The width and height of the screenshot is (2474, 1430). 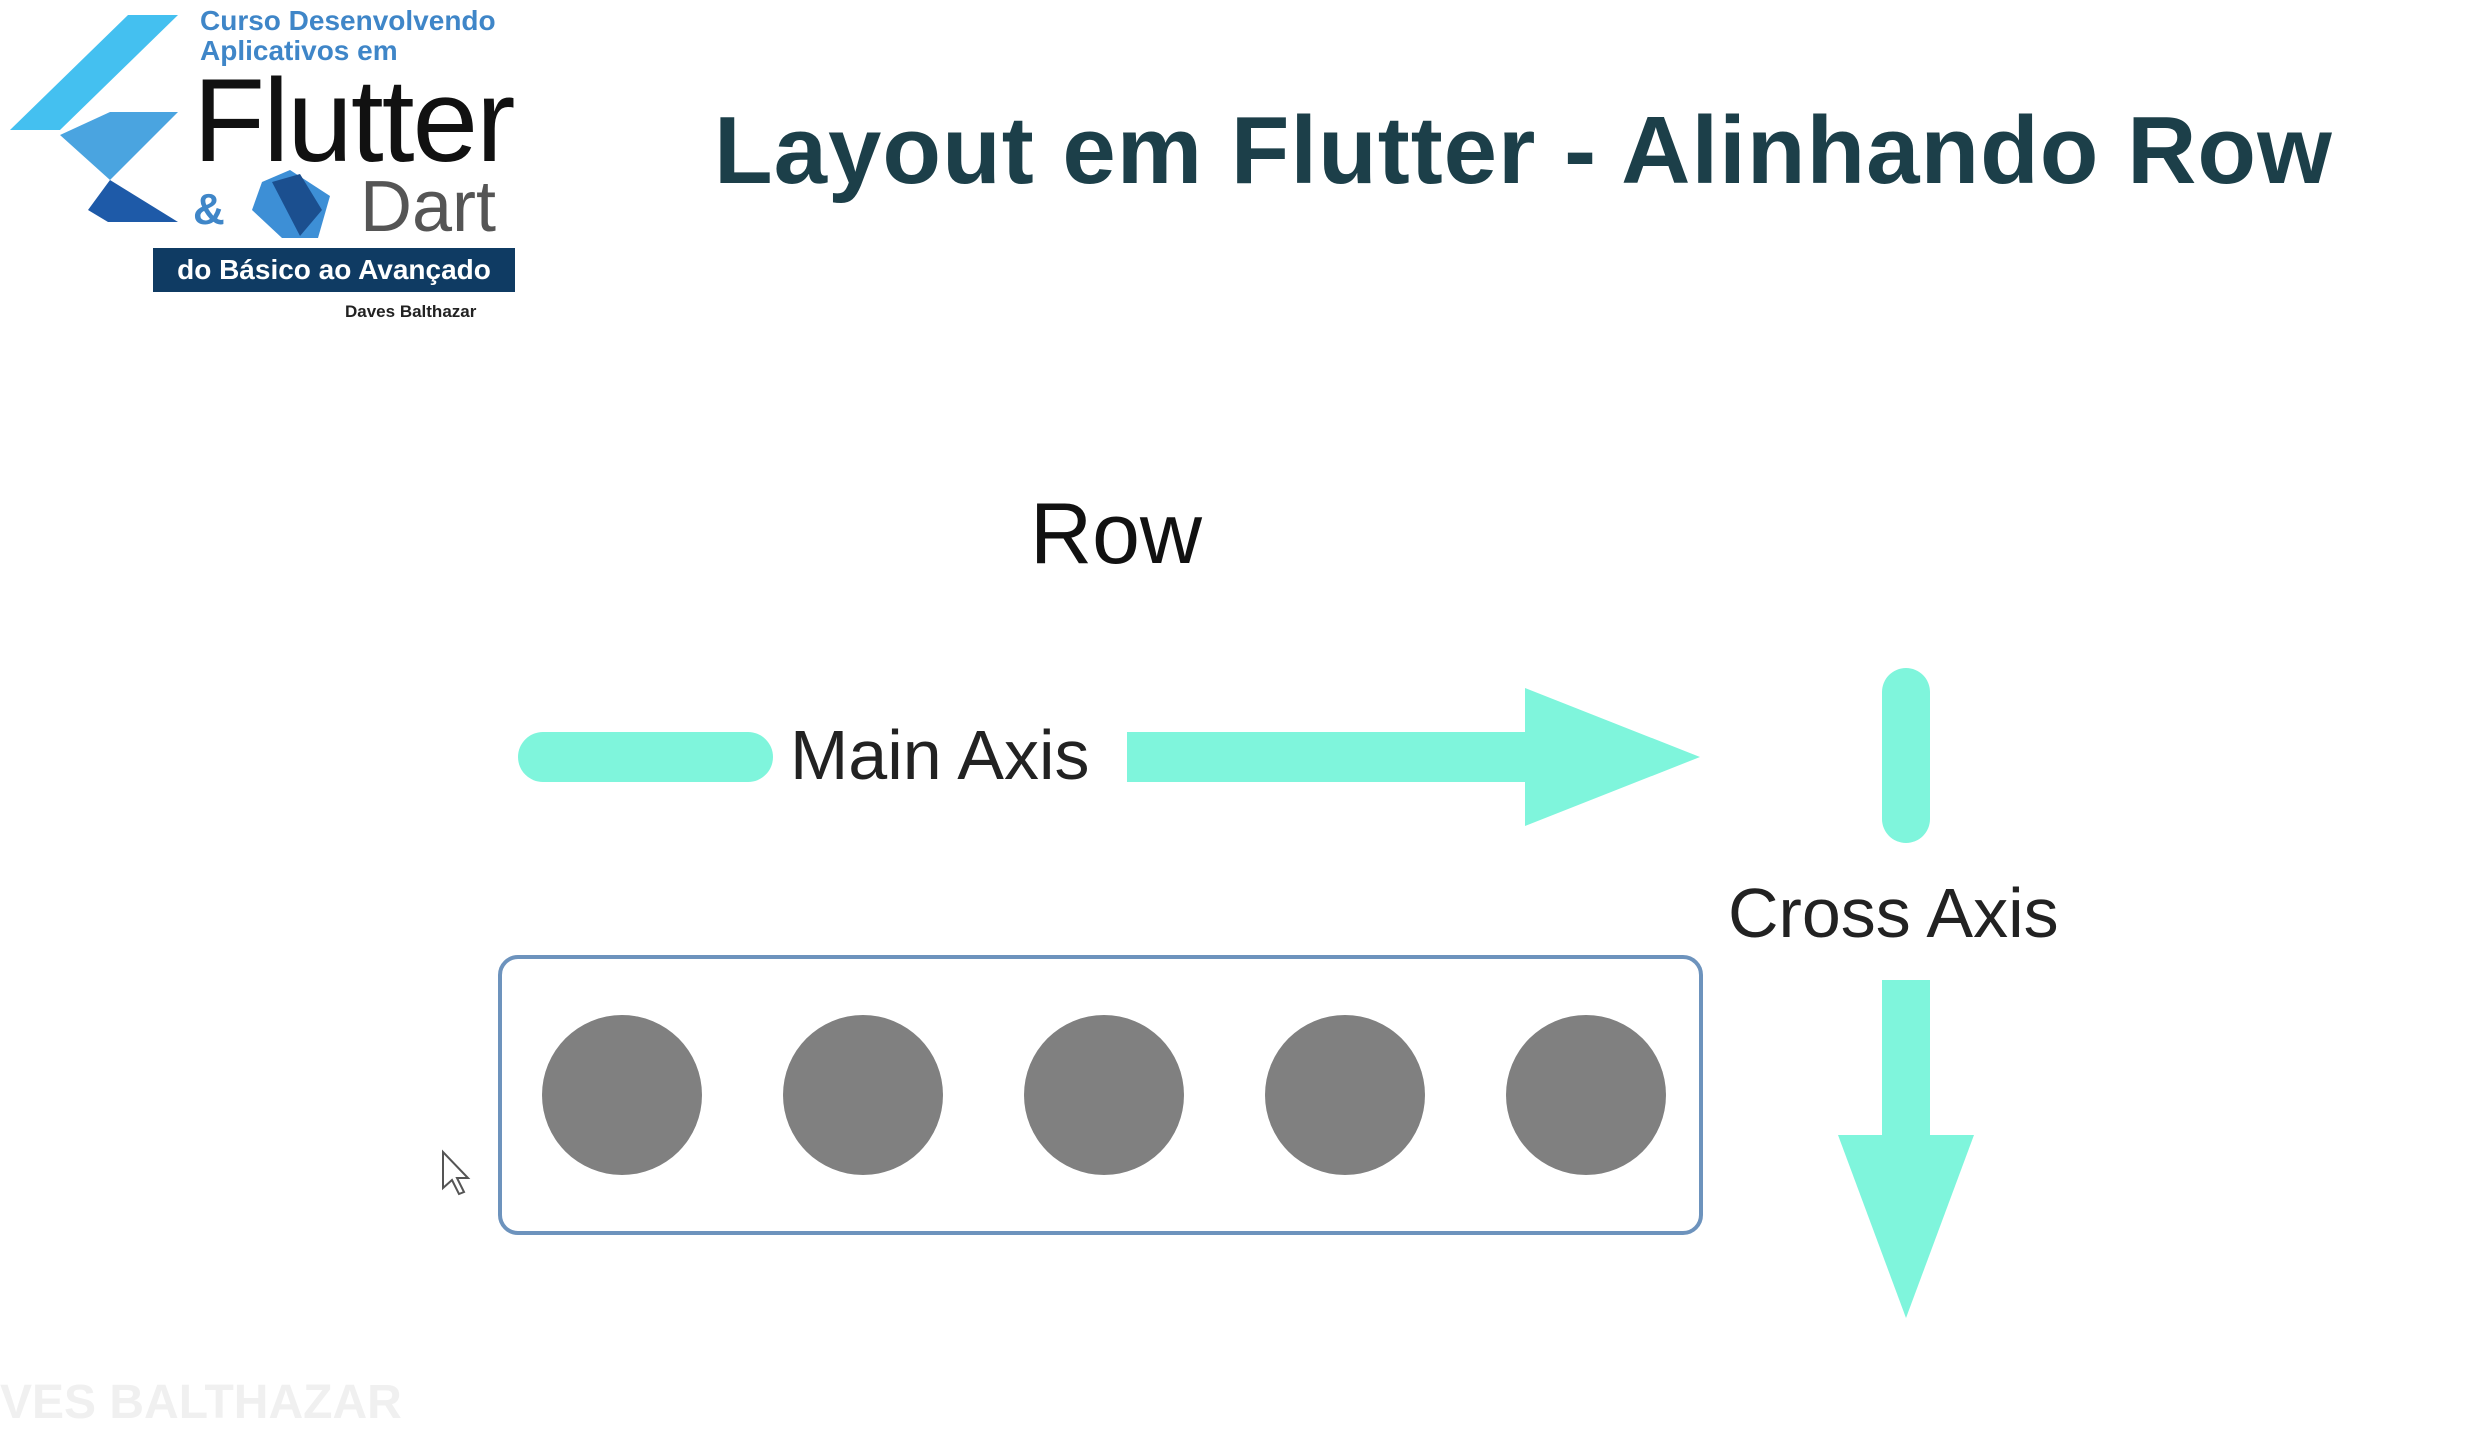 What do you see at coordinates (411, 311) in the screenshot?
I see `logo-author: Daves Balthazar` at bounding box center [411, 311].